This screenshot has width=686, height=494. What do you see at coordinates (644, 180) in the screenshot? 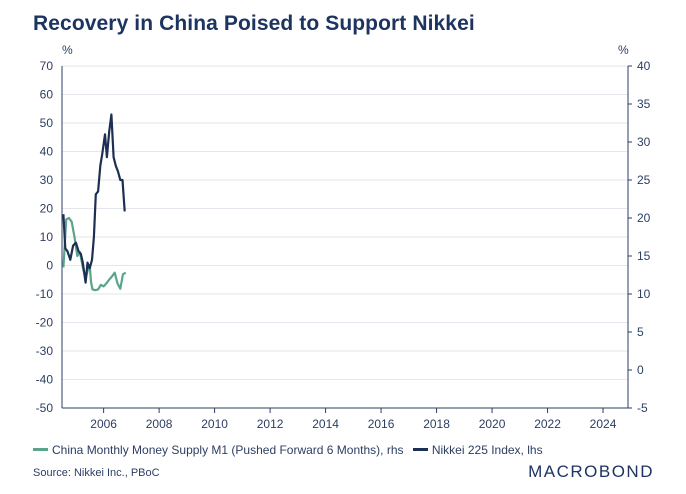
I see `right-tick-label: 25` at bounding box center [644, 180].